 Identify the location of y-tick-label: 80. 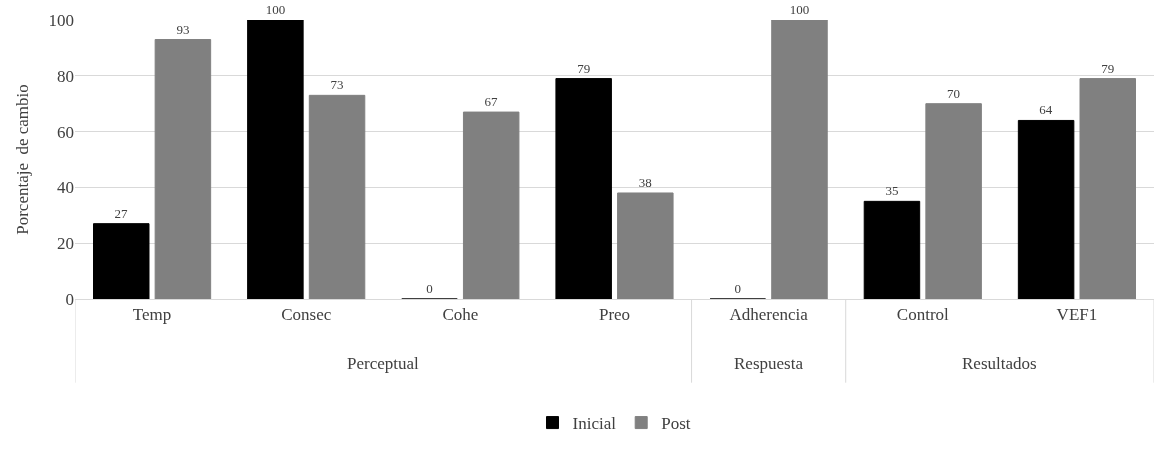
(65, 76).